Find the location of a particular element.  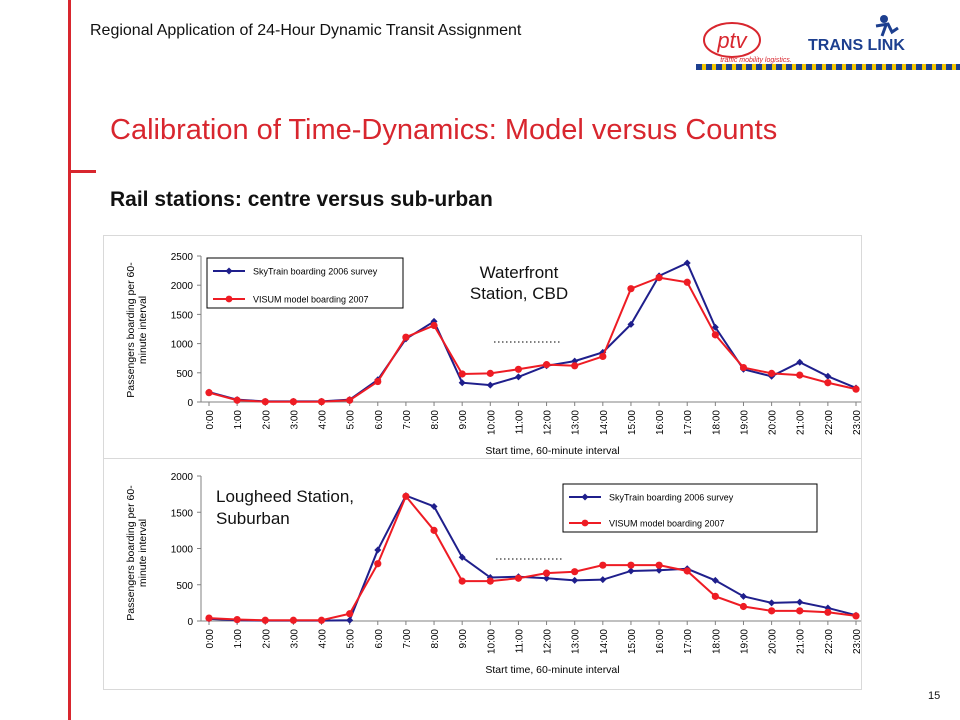

x-tick-label: 16:00 is located at coordinates (660, 641).